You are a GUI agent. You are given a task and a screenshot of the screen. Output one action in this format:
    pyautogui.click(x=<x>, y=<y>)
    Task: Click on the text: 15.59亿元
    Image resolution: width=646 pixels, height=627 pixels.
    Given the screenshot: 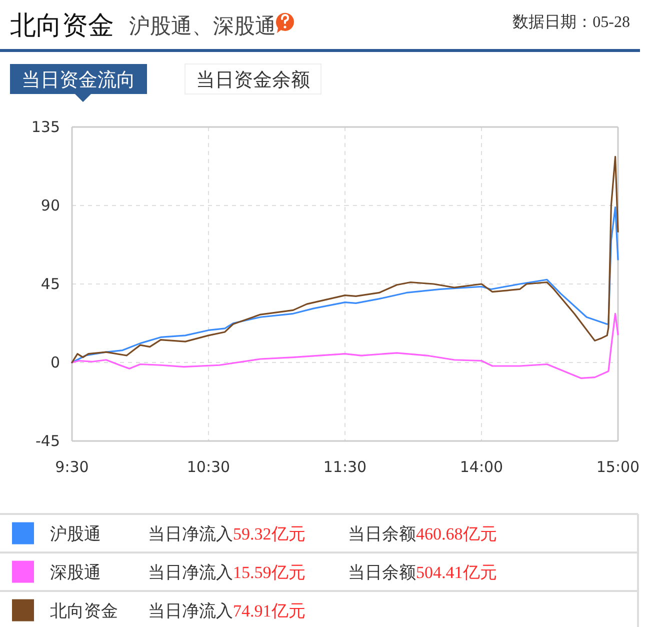 What is the action you would take?
    pyautogui.click(x=269, y=572)
    